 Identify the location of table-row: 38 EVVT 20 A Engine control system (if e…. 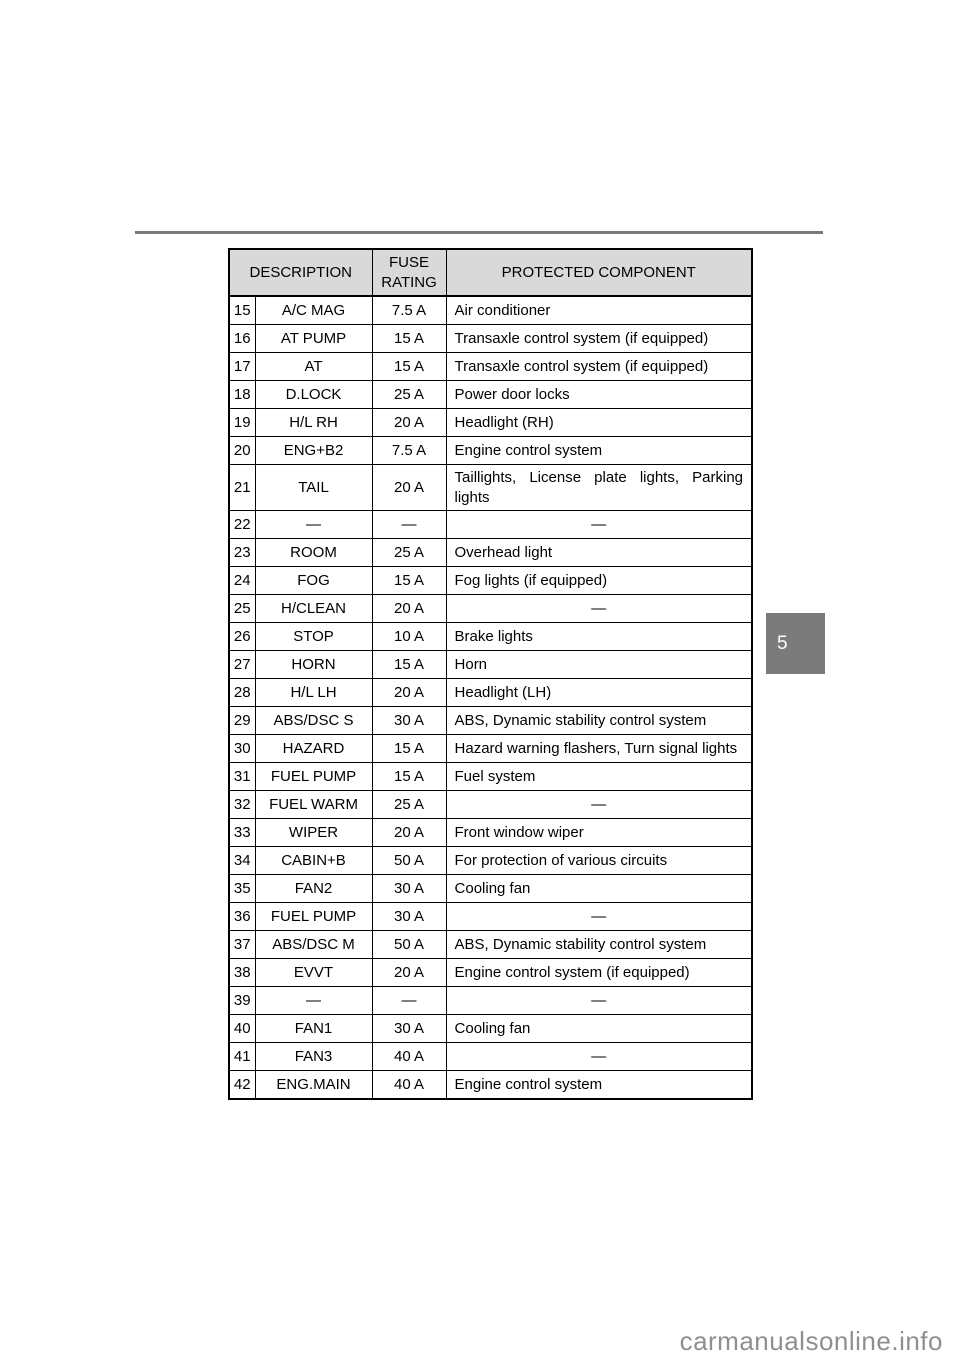
(490, 972).